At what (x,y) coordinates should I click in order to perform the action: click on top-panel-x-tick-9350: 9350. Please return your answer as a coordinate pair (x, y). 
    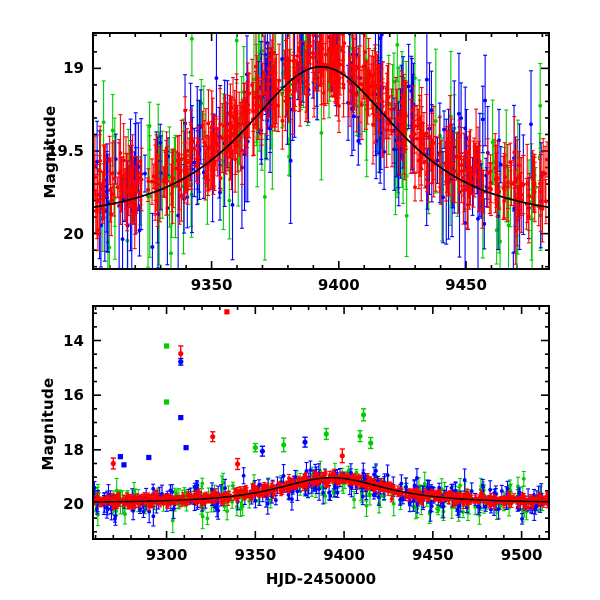
    Looking at the image, I should click on (211, 285).